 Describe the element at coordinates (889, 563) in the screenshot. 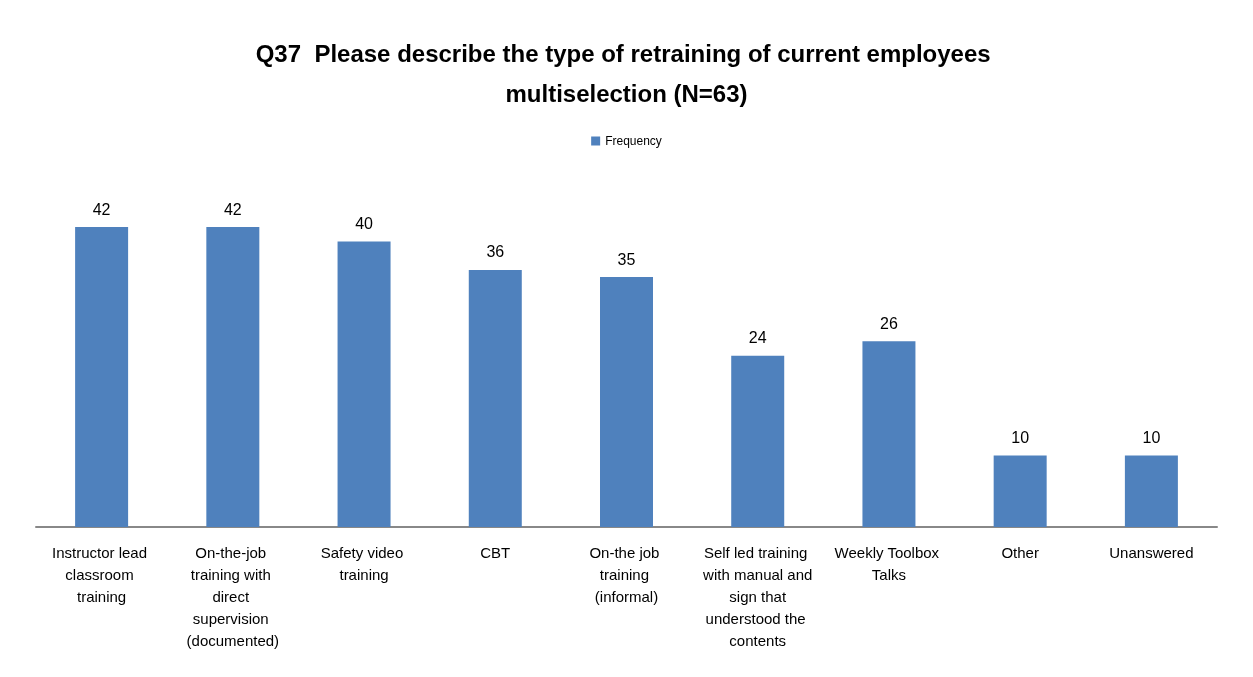

I see `x-tick-label: Weekly Toolbox Talks` at that location.